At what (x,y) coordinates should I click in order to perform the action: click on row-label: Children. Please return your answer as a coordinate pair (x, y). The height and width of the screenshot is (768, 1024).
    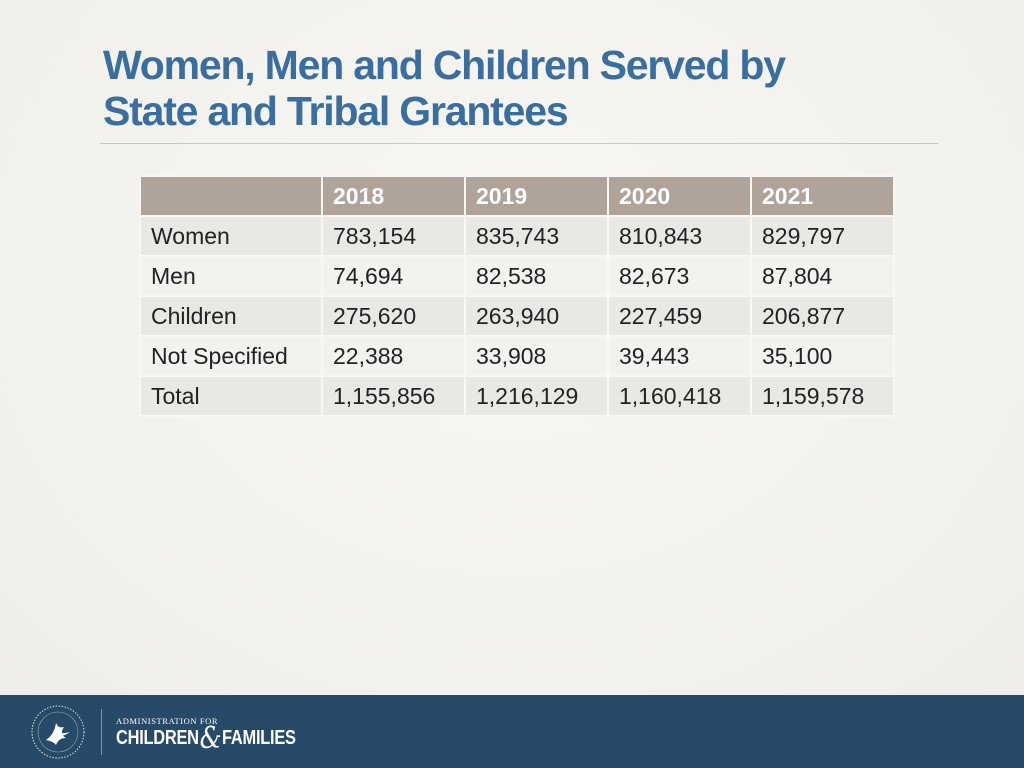
    Looking at the image, I should click on (231, 316).